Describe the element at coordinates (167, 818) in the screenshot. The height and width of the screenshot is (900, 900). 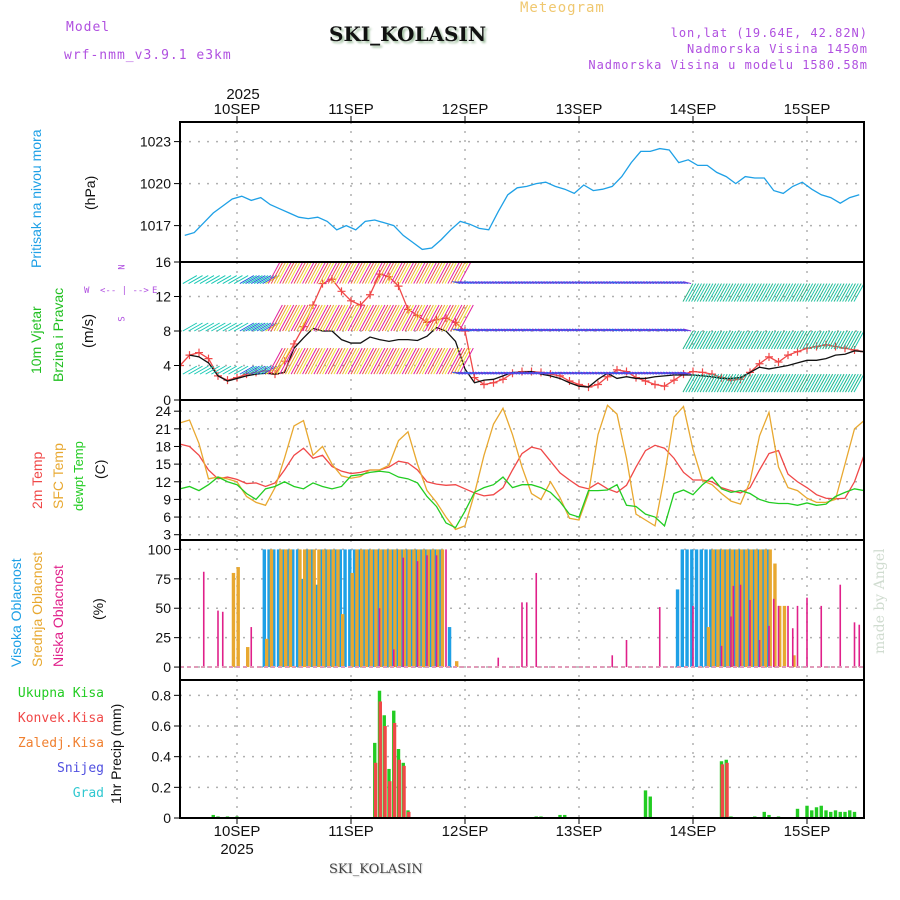
I see `ytick-label: 0` at that location.